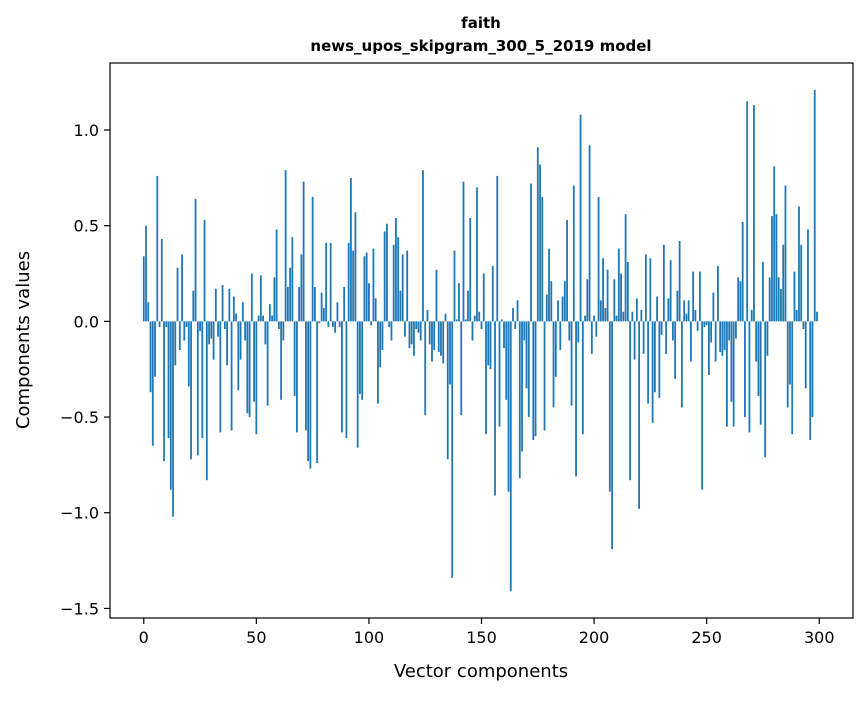  Describe the element at coordinates (23, 340) in the screenshot. I see `y-axis-label: Components values` at that location.